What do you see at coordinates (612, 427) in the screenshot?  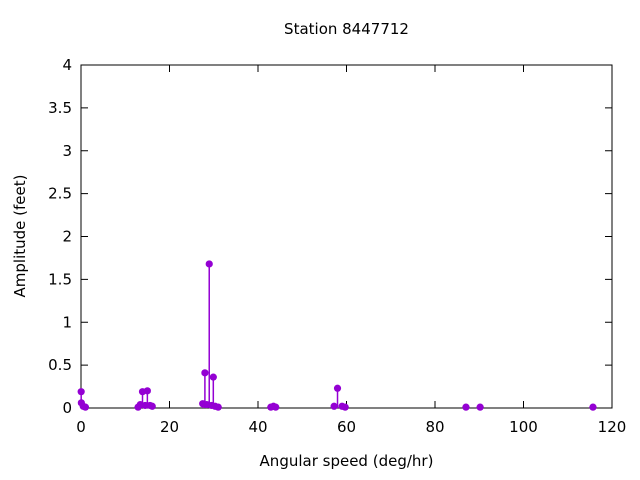 I see `x-tick-label: 120` at bounding box center [612, 427].